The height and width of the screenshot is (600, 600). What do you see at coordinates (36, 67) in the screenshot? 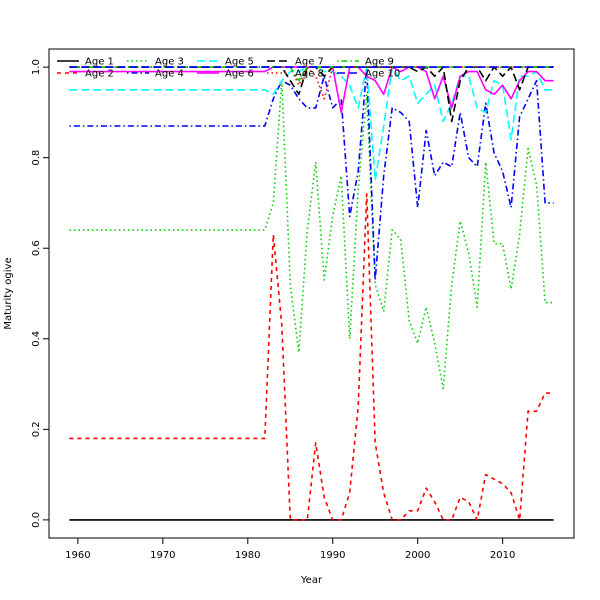
I see `y-tick-label: 1.0` at bounding box center [36, 67].